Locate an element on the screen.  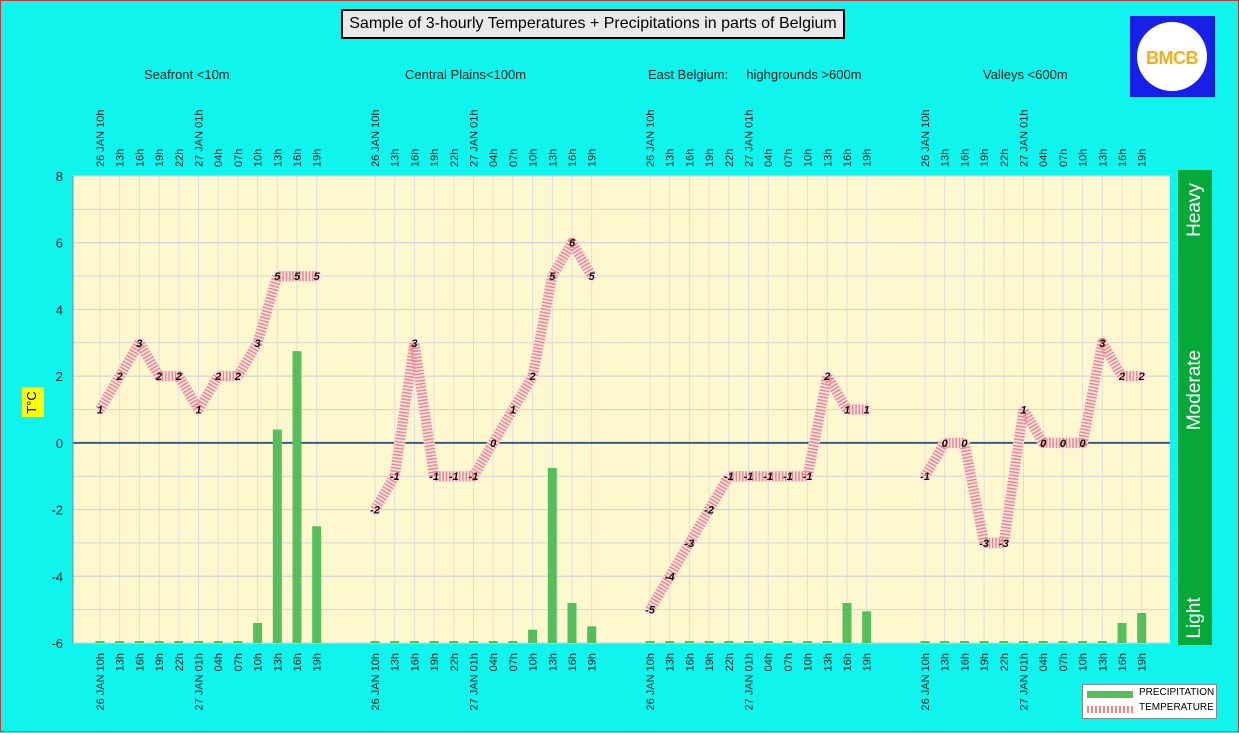
bmcb-logo: BMCB is located at coordinates (1172, 56).